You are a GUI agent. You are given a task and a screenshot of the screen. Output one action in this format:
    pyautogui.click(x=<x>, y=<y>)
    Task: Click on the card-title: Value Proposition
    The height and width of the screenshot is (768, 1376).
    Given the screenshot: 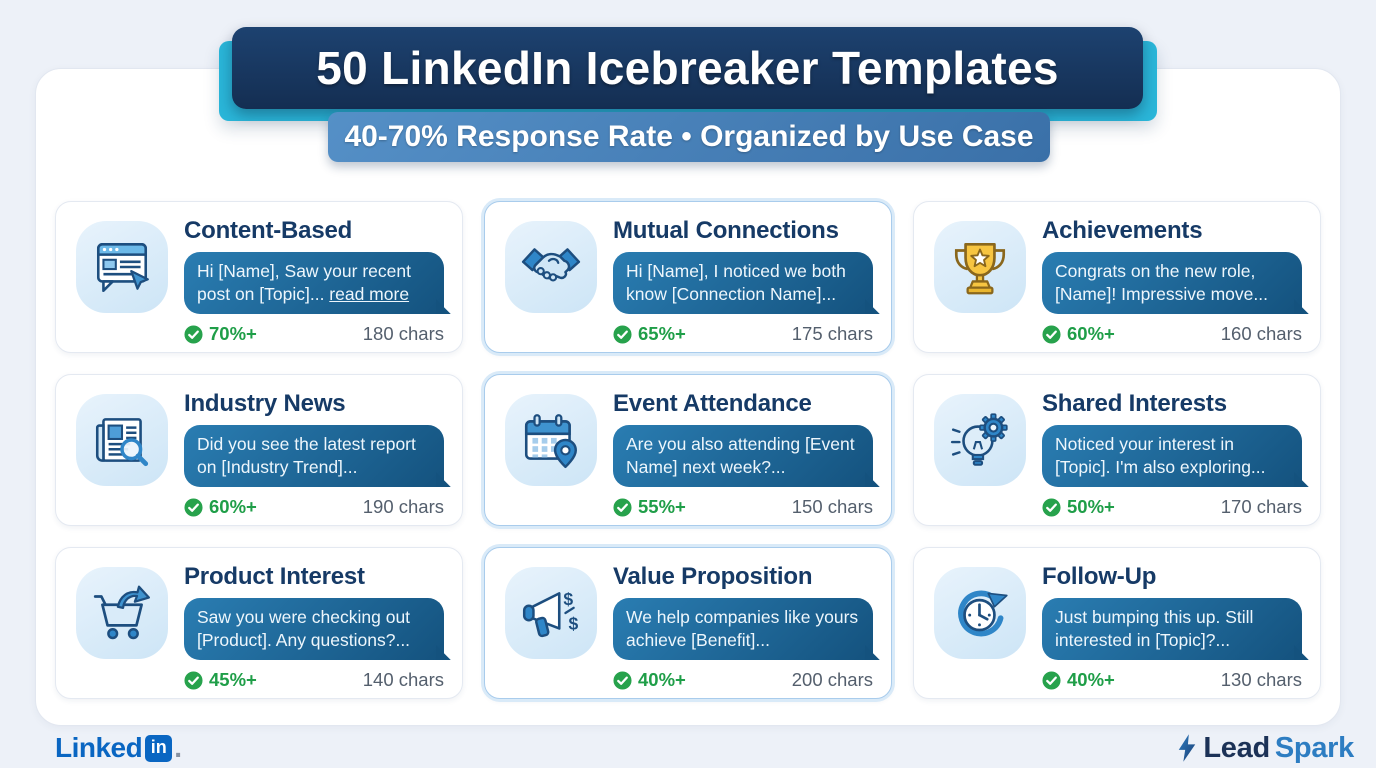 What is the action you would take?
    pyautogui.click(x=713, y=576)
    